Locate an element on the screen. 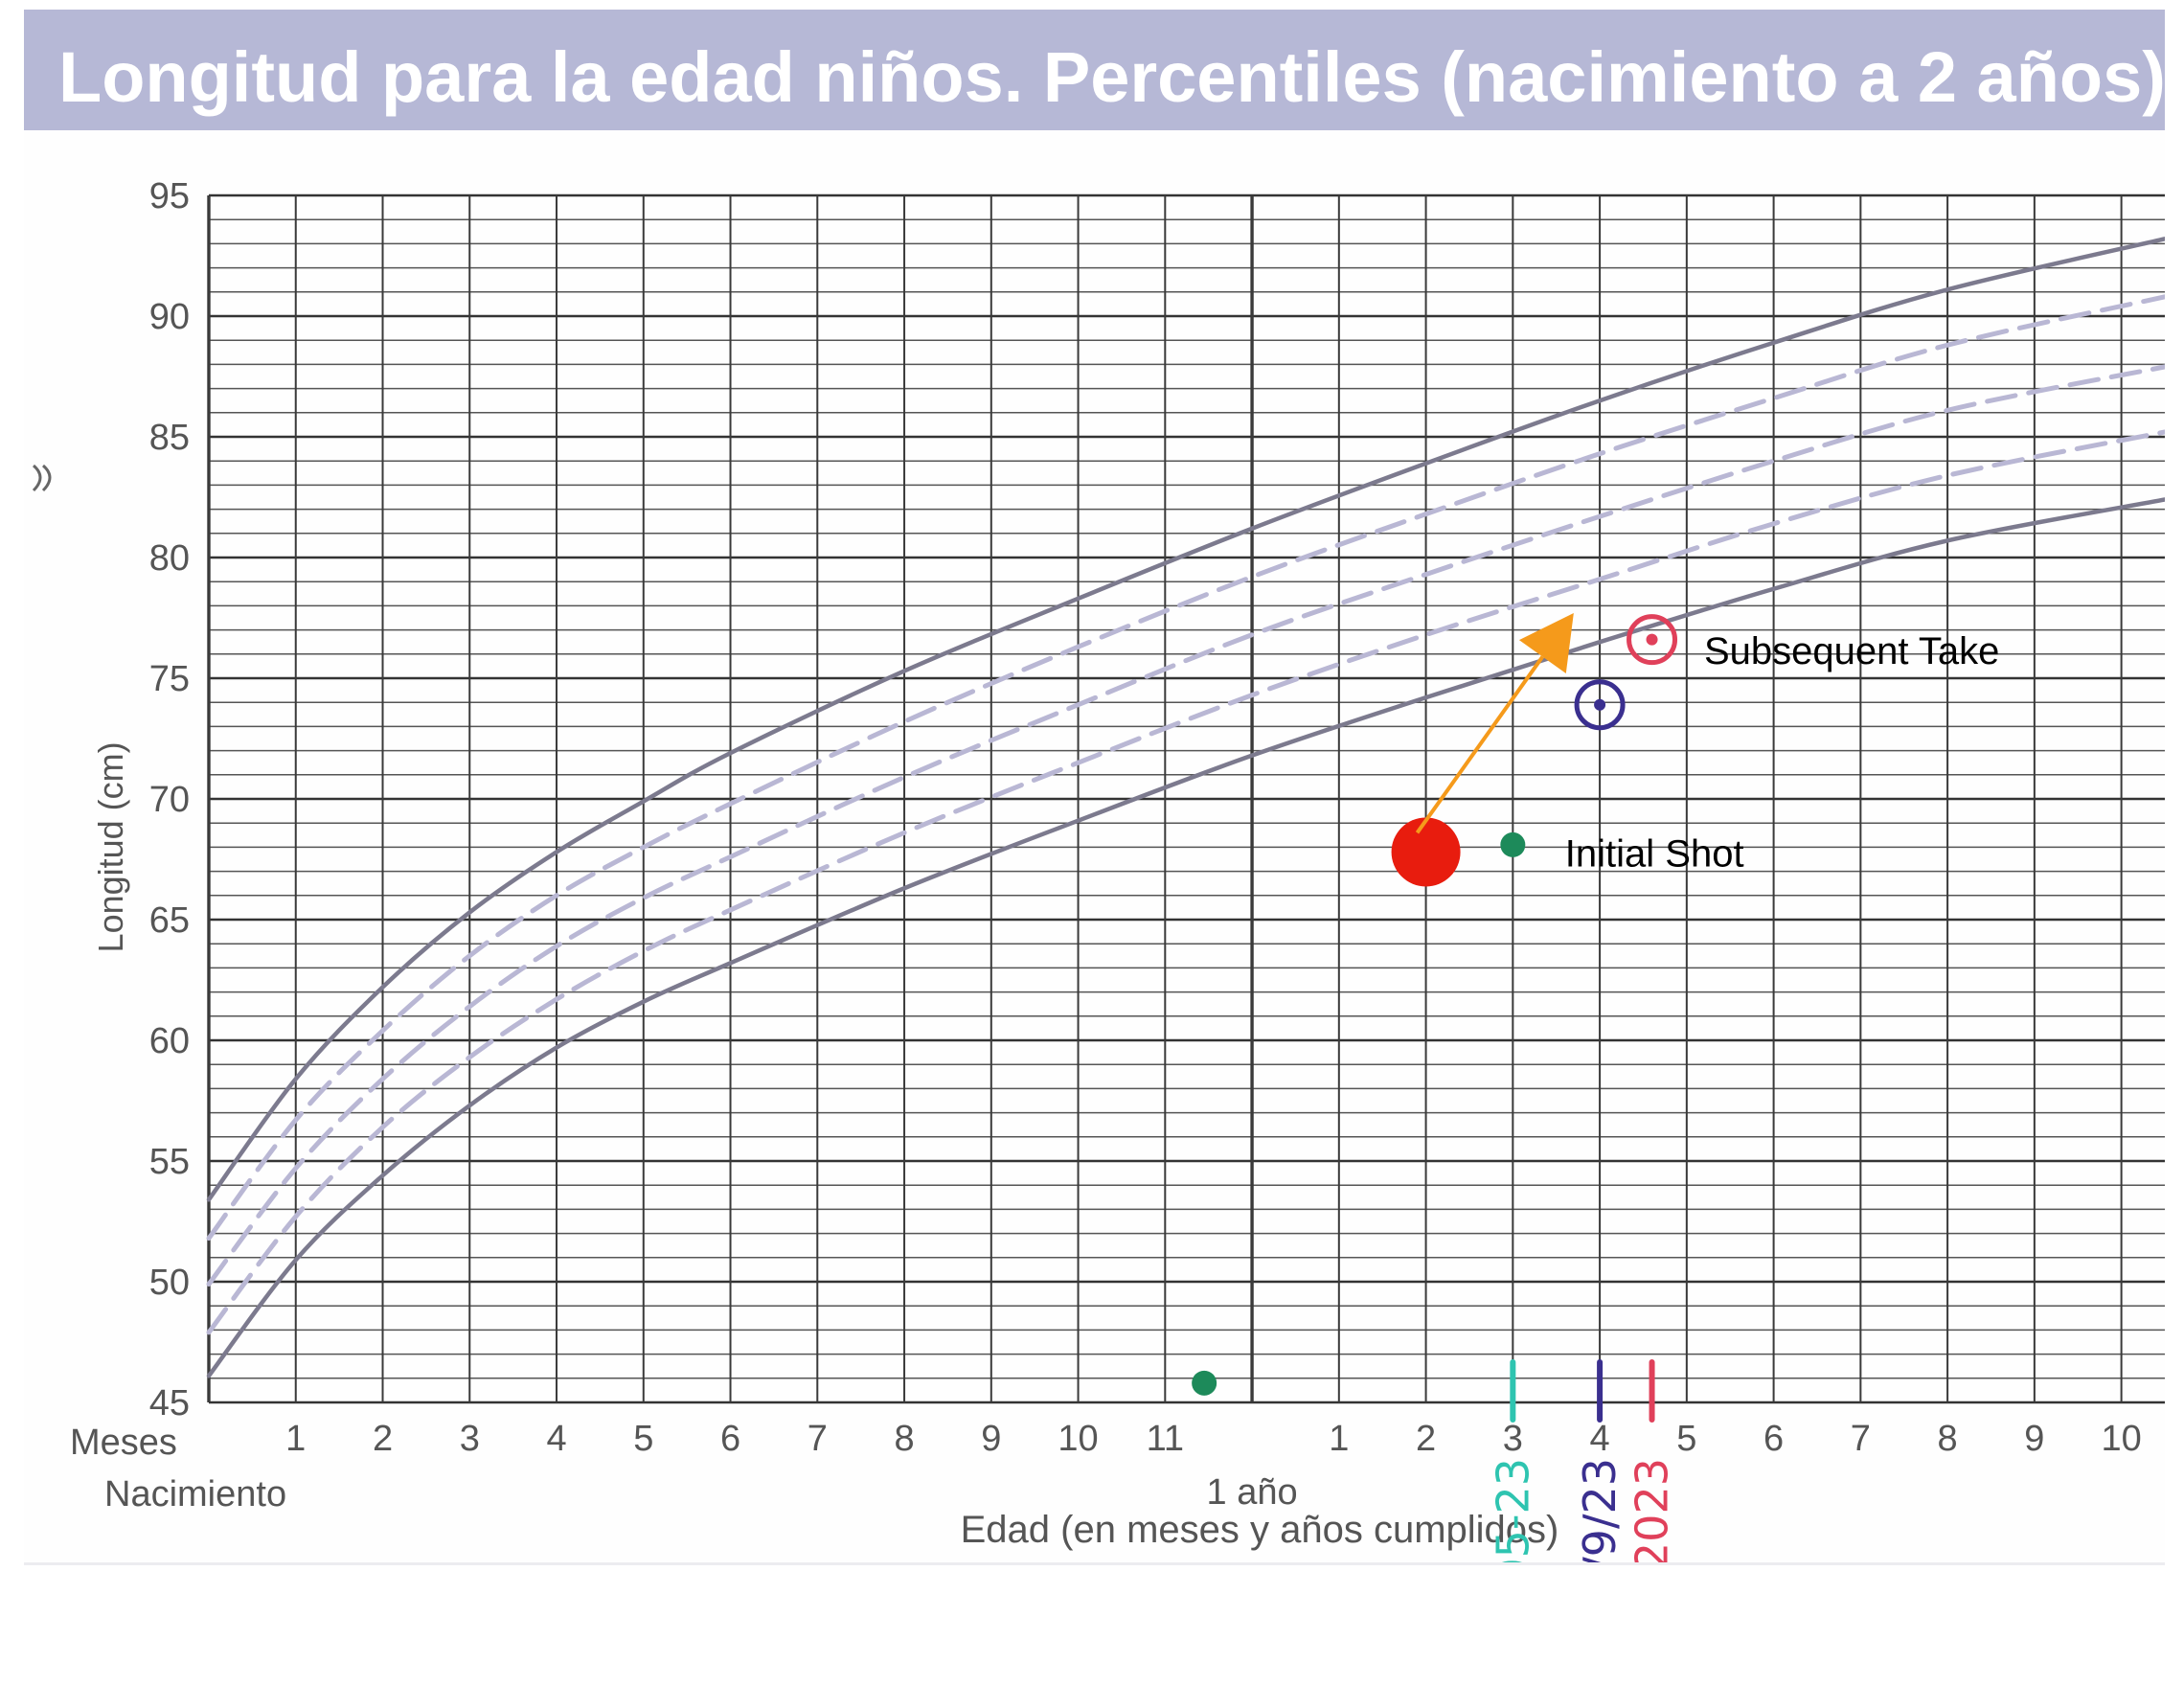  trend-arrow-head is located at coordinates (1546, 642).